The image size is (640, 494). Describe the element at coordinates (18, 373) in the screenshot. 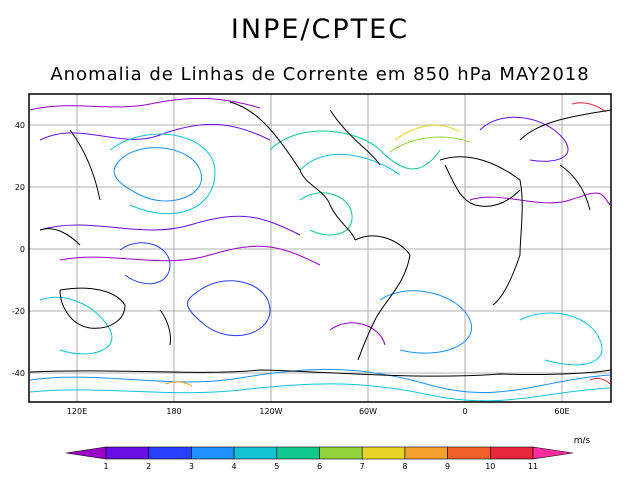

I see `lat-label: -40` at that location.